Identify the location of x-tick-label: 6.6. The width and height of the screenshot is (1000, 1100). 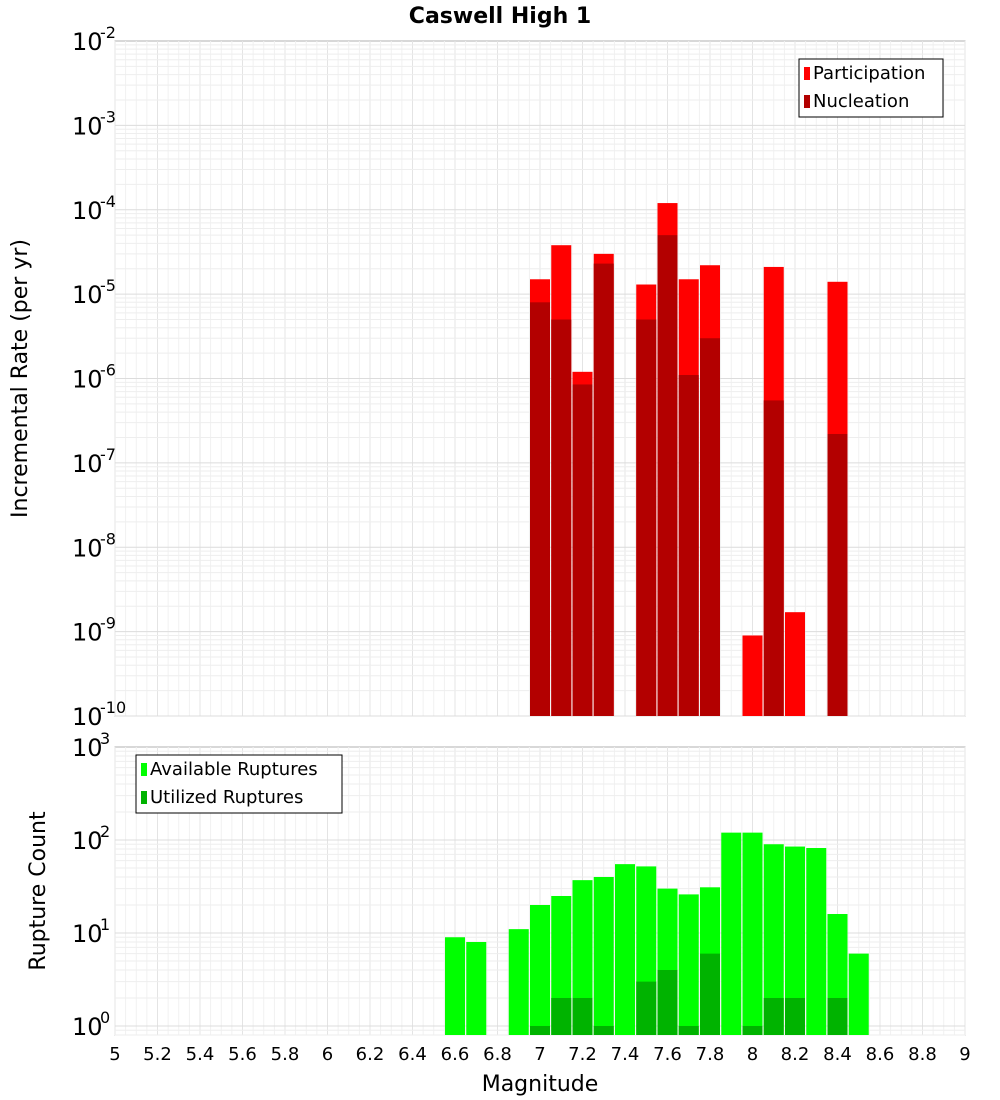
(455, 1054).